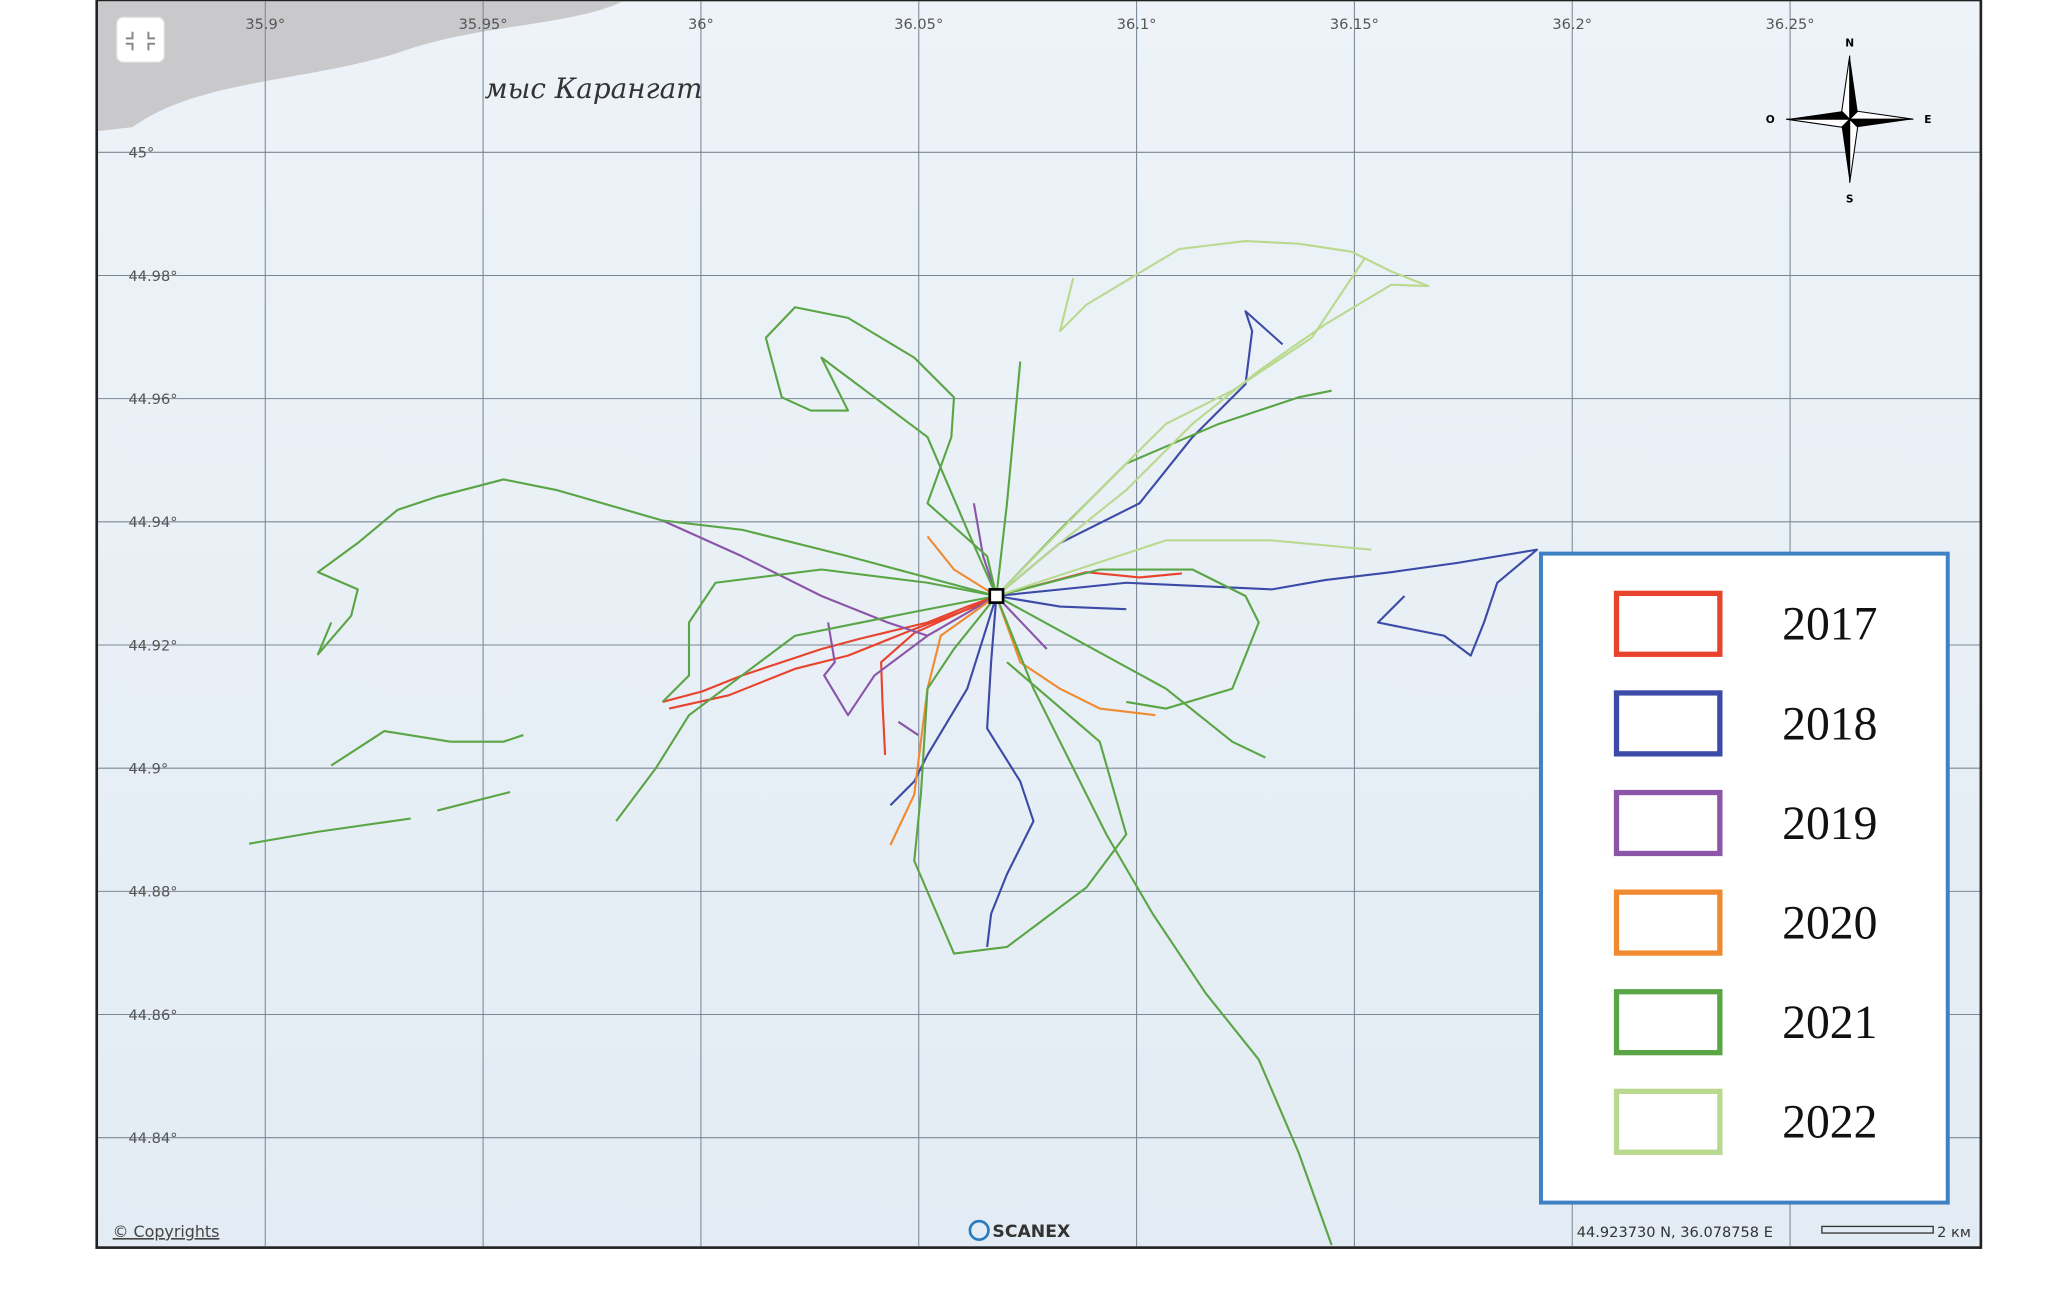 The width and height of the screenshot is (2067, 1290). I want to click on place-label: мыс Карангат, so click(594, 88).